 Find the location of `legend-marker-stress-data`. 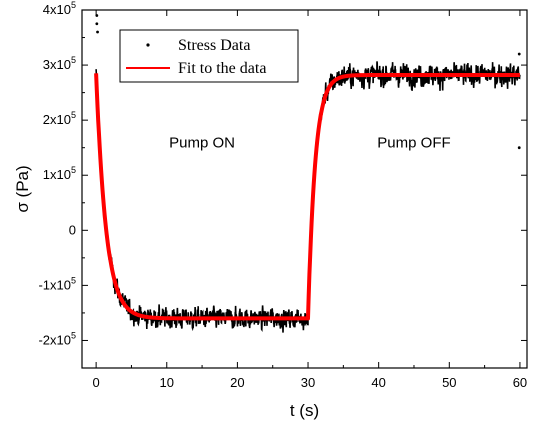

legend-marker-stress-data is located at coordinates (148, 45).